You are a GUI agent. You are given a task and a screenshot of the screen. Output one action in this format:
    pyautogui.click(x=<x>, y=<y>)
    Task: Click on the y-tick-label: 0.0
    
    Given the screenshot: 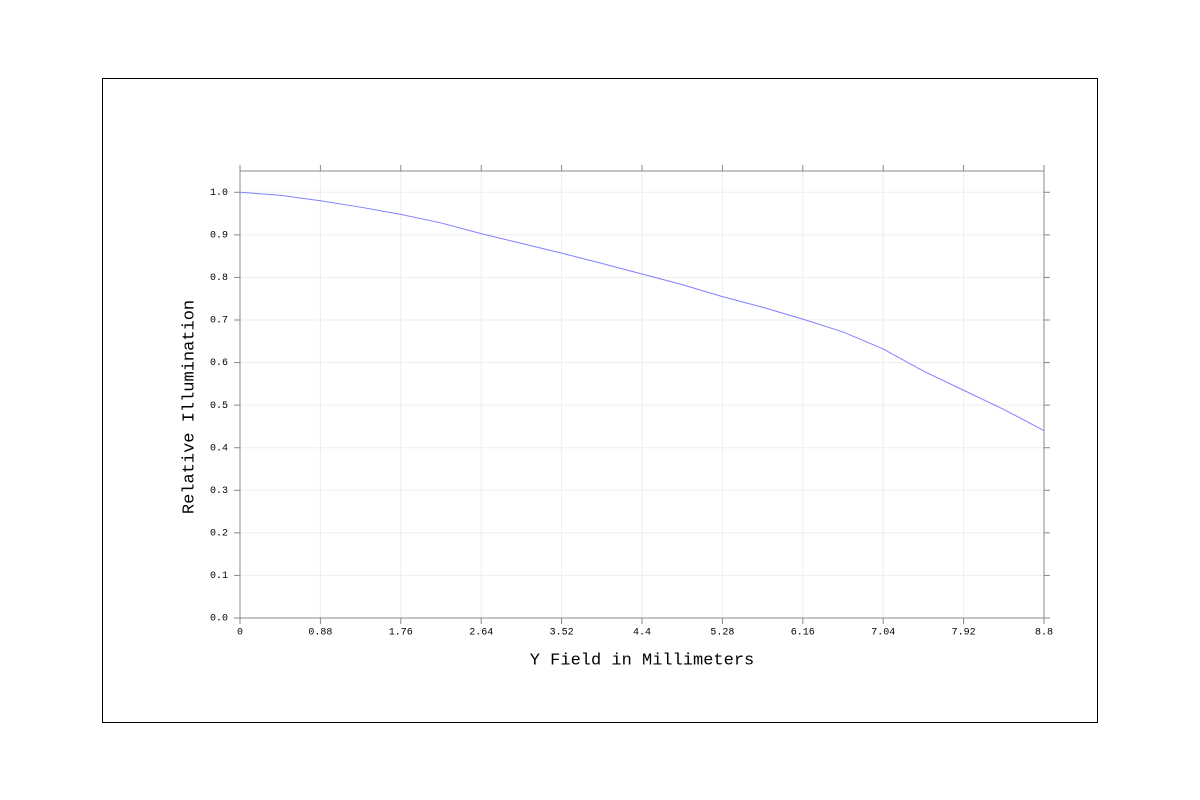 What is the action you would take?
    pyautogui.click(x=219, y=619)
    